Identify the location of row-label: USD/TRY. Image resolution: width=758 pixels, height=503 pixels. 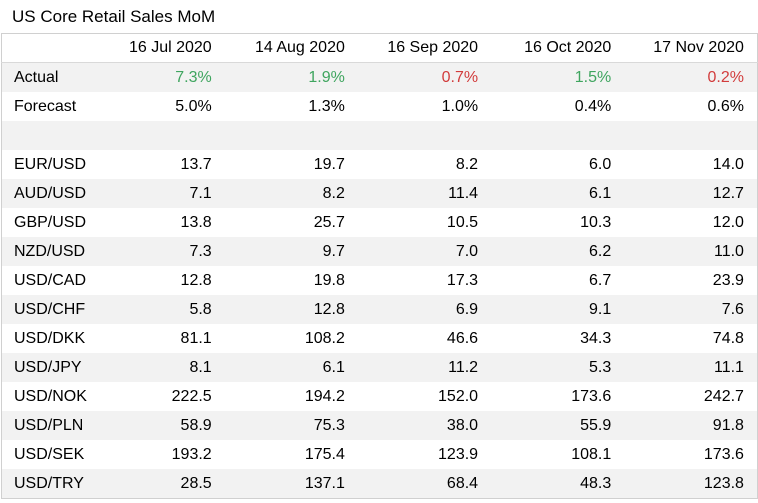
(46, 484).